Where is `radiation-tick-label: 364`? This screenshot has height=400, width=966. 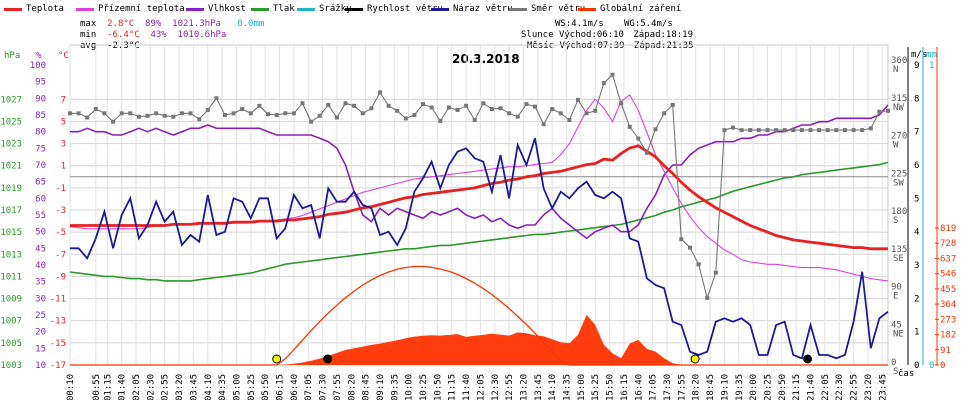 radiation-tick-label: 364 is located at coordinates (948, 305).